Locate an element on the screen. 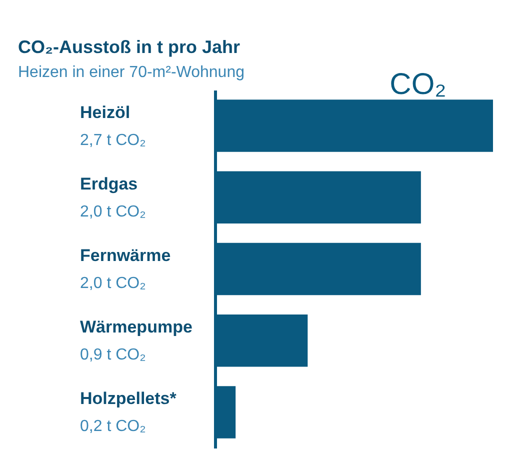  data-label: 0,2 t CO₂ is located at coordinates (113, 427).